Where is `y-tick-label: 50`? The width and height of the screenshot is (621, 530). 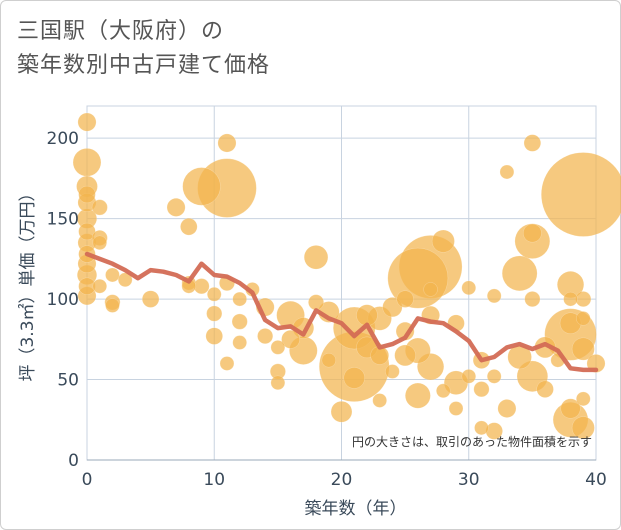
y-tick-label: 50 is located at coordinates (68, 381).